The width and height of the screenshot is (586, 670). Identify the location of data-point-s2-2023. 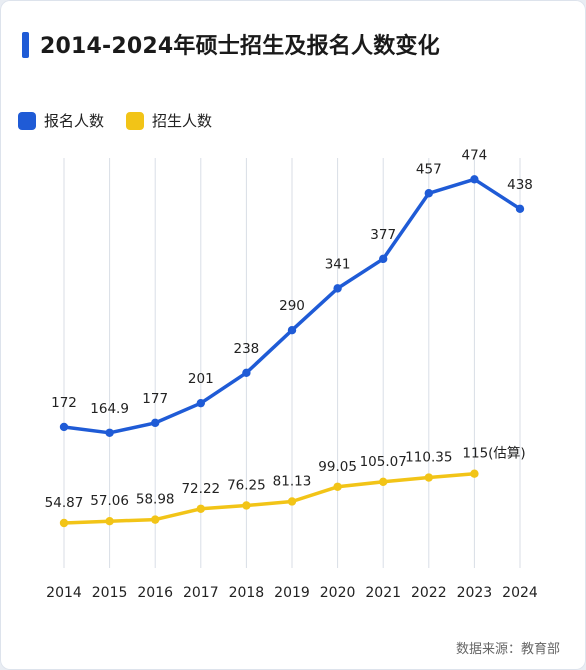
(474, 473).